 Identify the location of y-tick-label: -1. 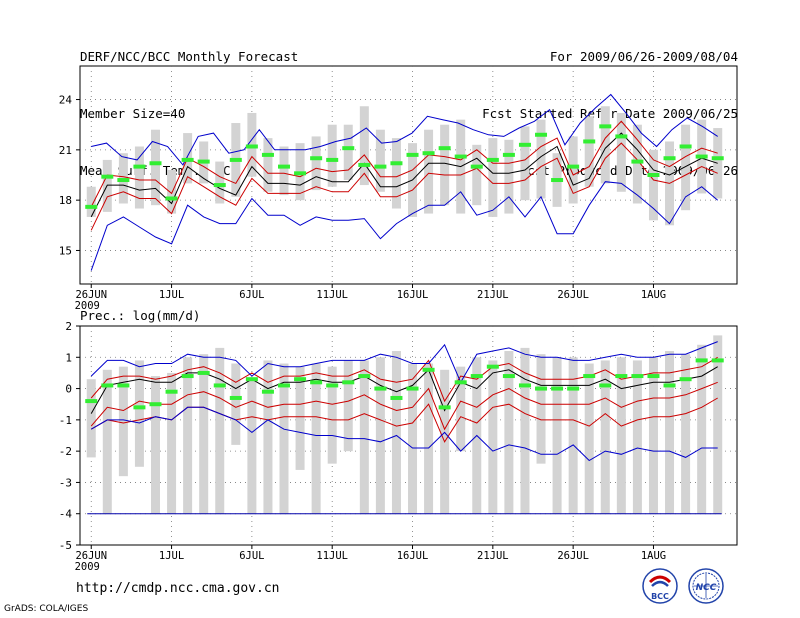
(65, 420).